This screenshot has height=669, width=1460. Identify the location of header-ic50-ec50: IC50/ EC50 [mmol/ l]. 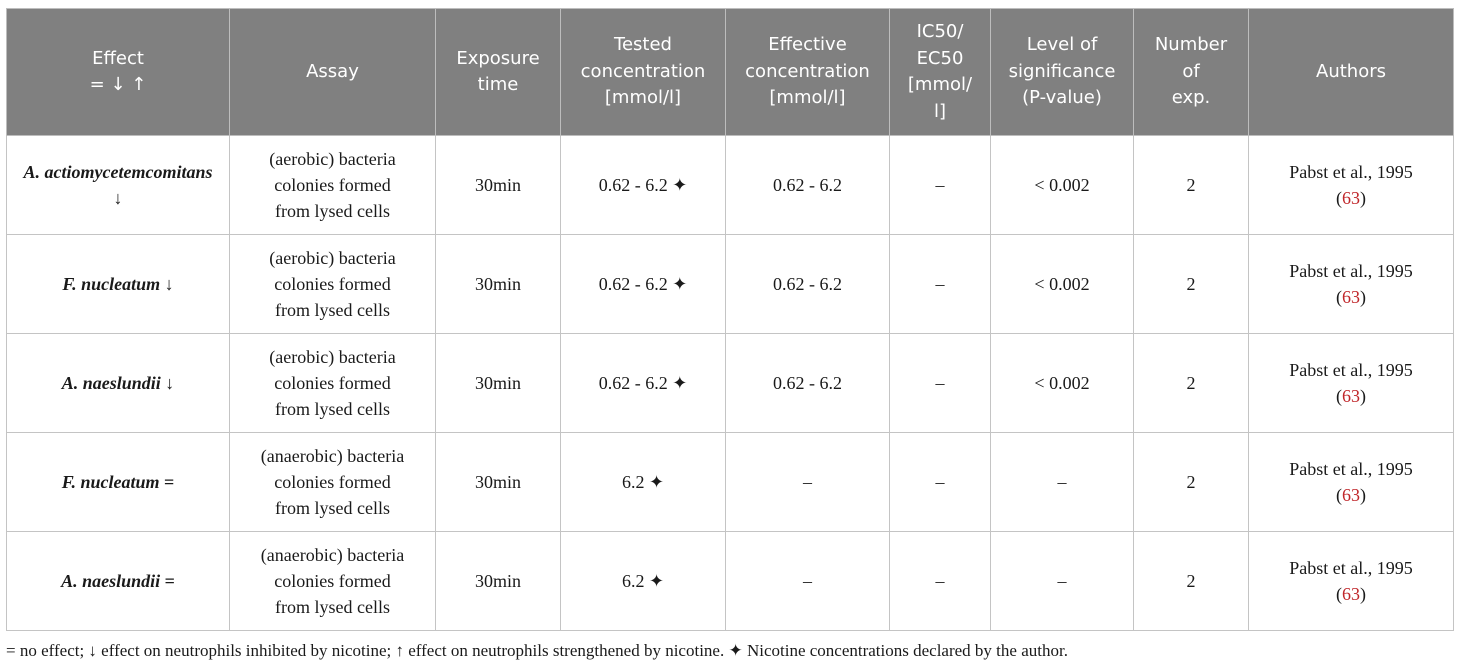
(940, 72).